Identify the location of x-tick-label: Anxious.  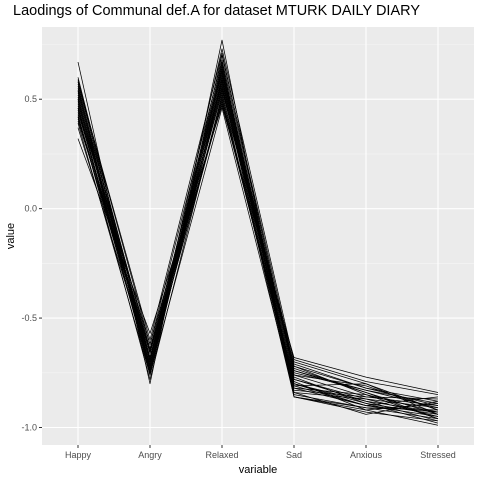
(366, 455).